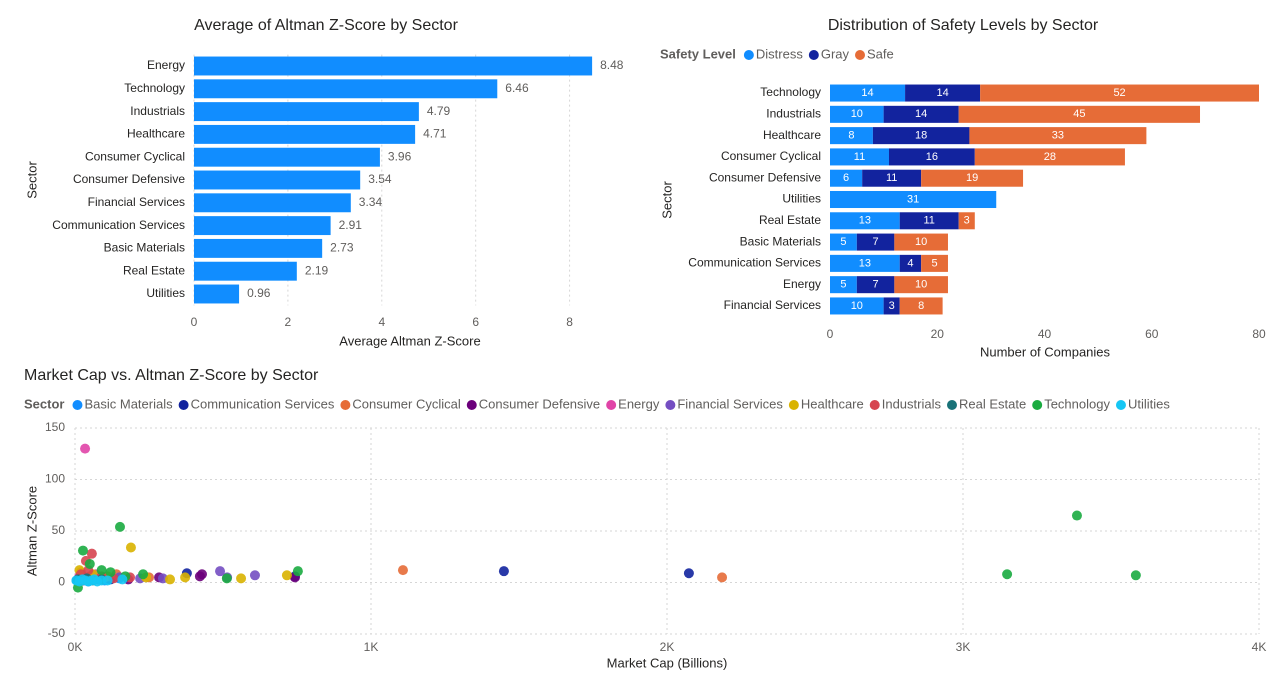  I want to click on x-tick-label: 20, so click(938, 334).